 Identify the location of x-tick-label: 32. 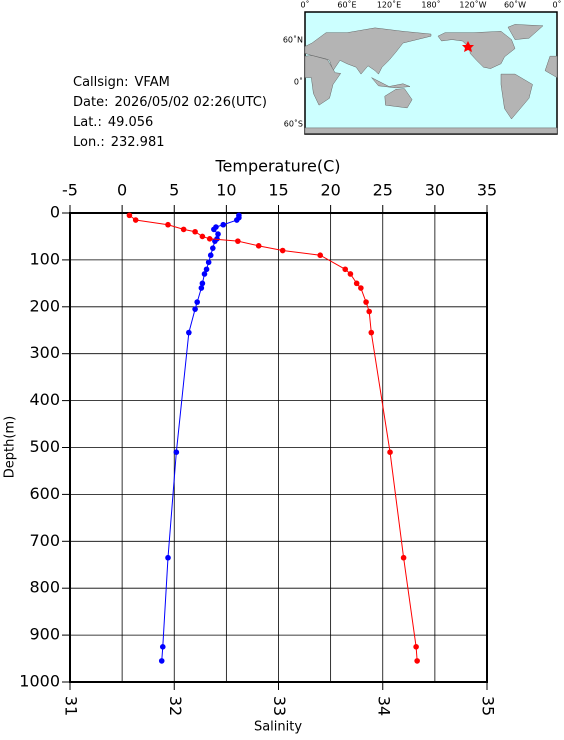
(175, 706).